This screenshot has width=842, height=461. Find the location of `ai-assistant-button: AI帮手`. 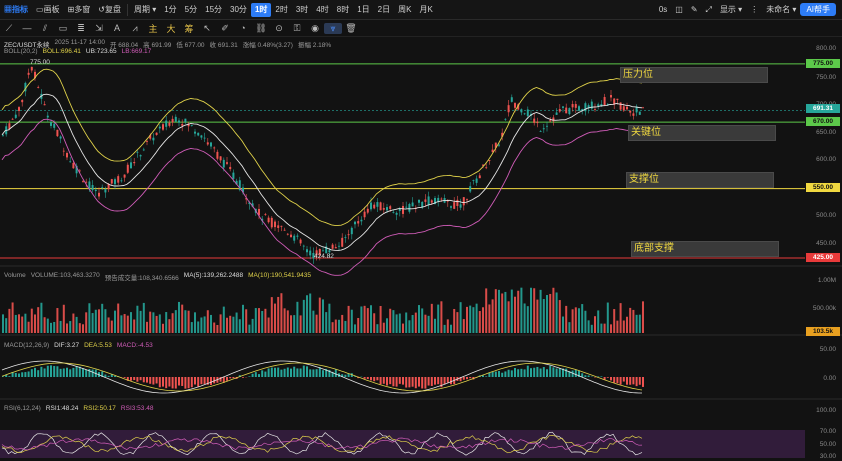

ai-assistant-button: AI帮手 is located at coordinates (818, 9).